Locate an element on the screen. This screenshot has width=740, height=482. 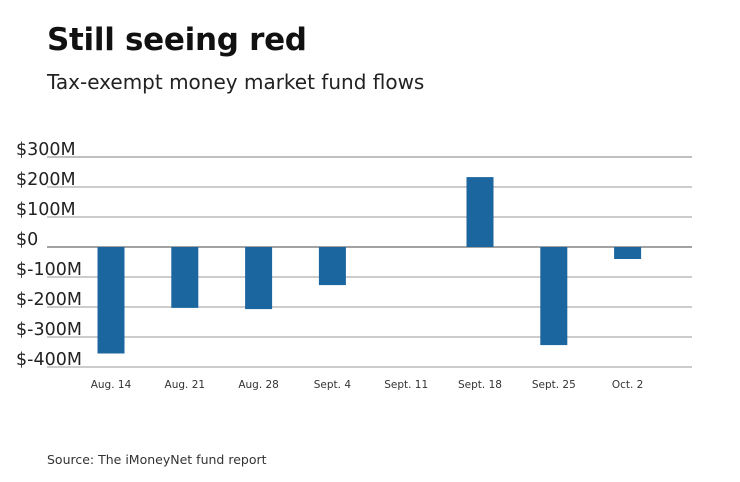
x-tick-label: Aug. 21 is located at coordinates (185, 385).